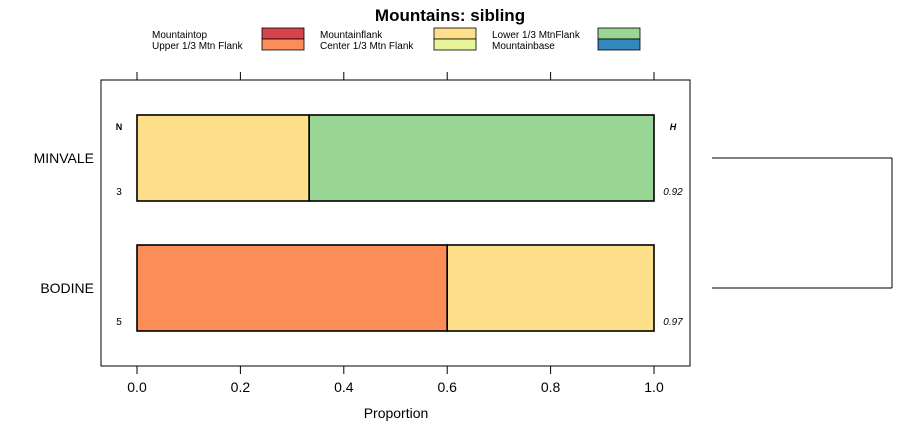 Image resolution: width=900 pixels, height=440 pixels. What do you see at coordinates (119, 322) in the screenshot?
I see `n-value: 5` at bounding box center [119, 322].